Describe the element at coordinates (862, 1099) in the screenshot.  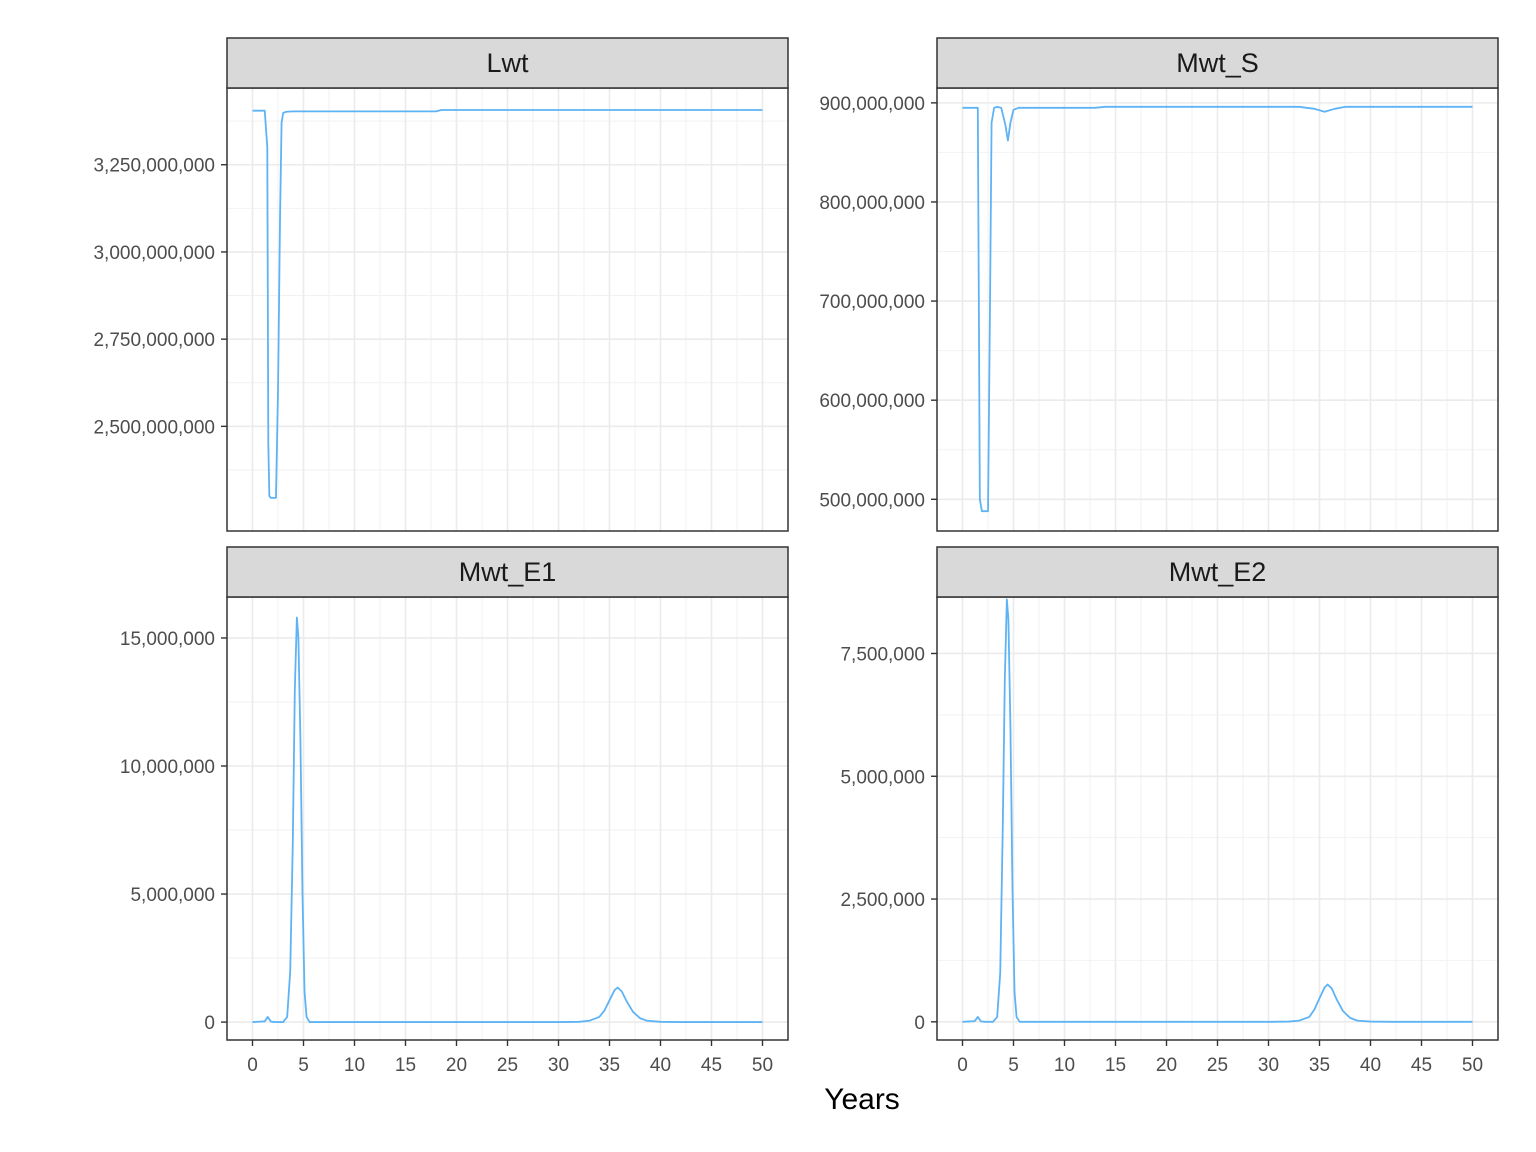
I see `x-axis-label: Years` at that location.